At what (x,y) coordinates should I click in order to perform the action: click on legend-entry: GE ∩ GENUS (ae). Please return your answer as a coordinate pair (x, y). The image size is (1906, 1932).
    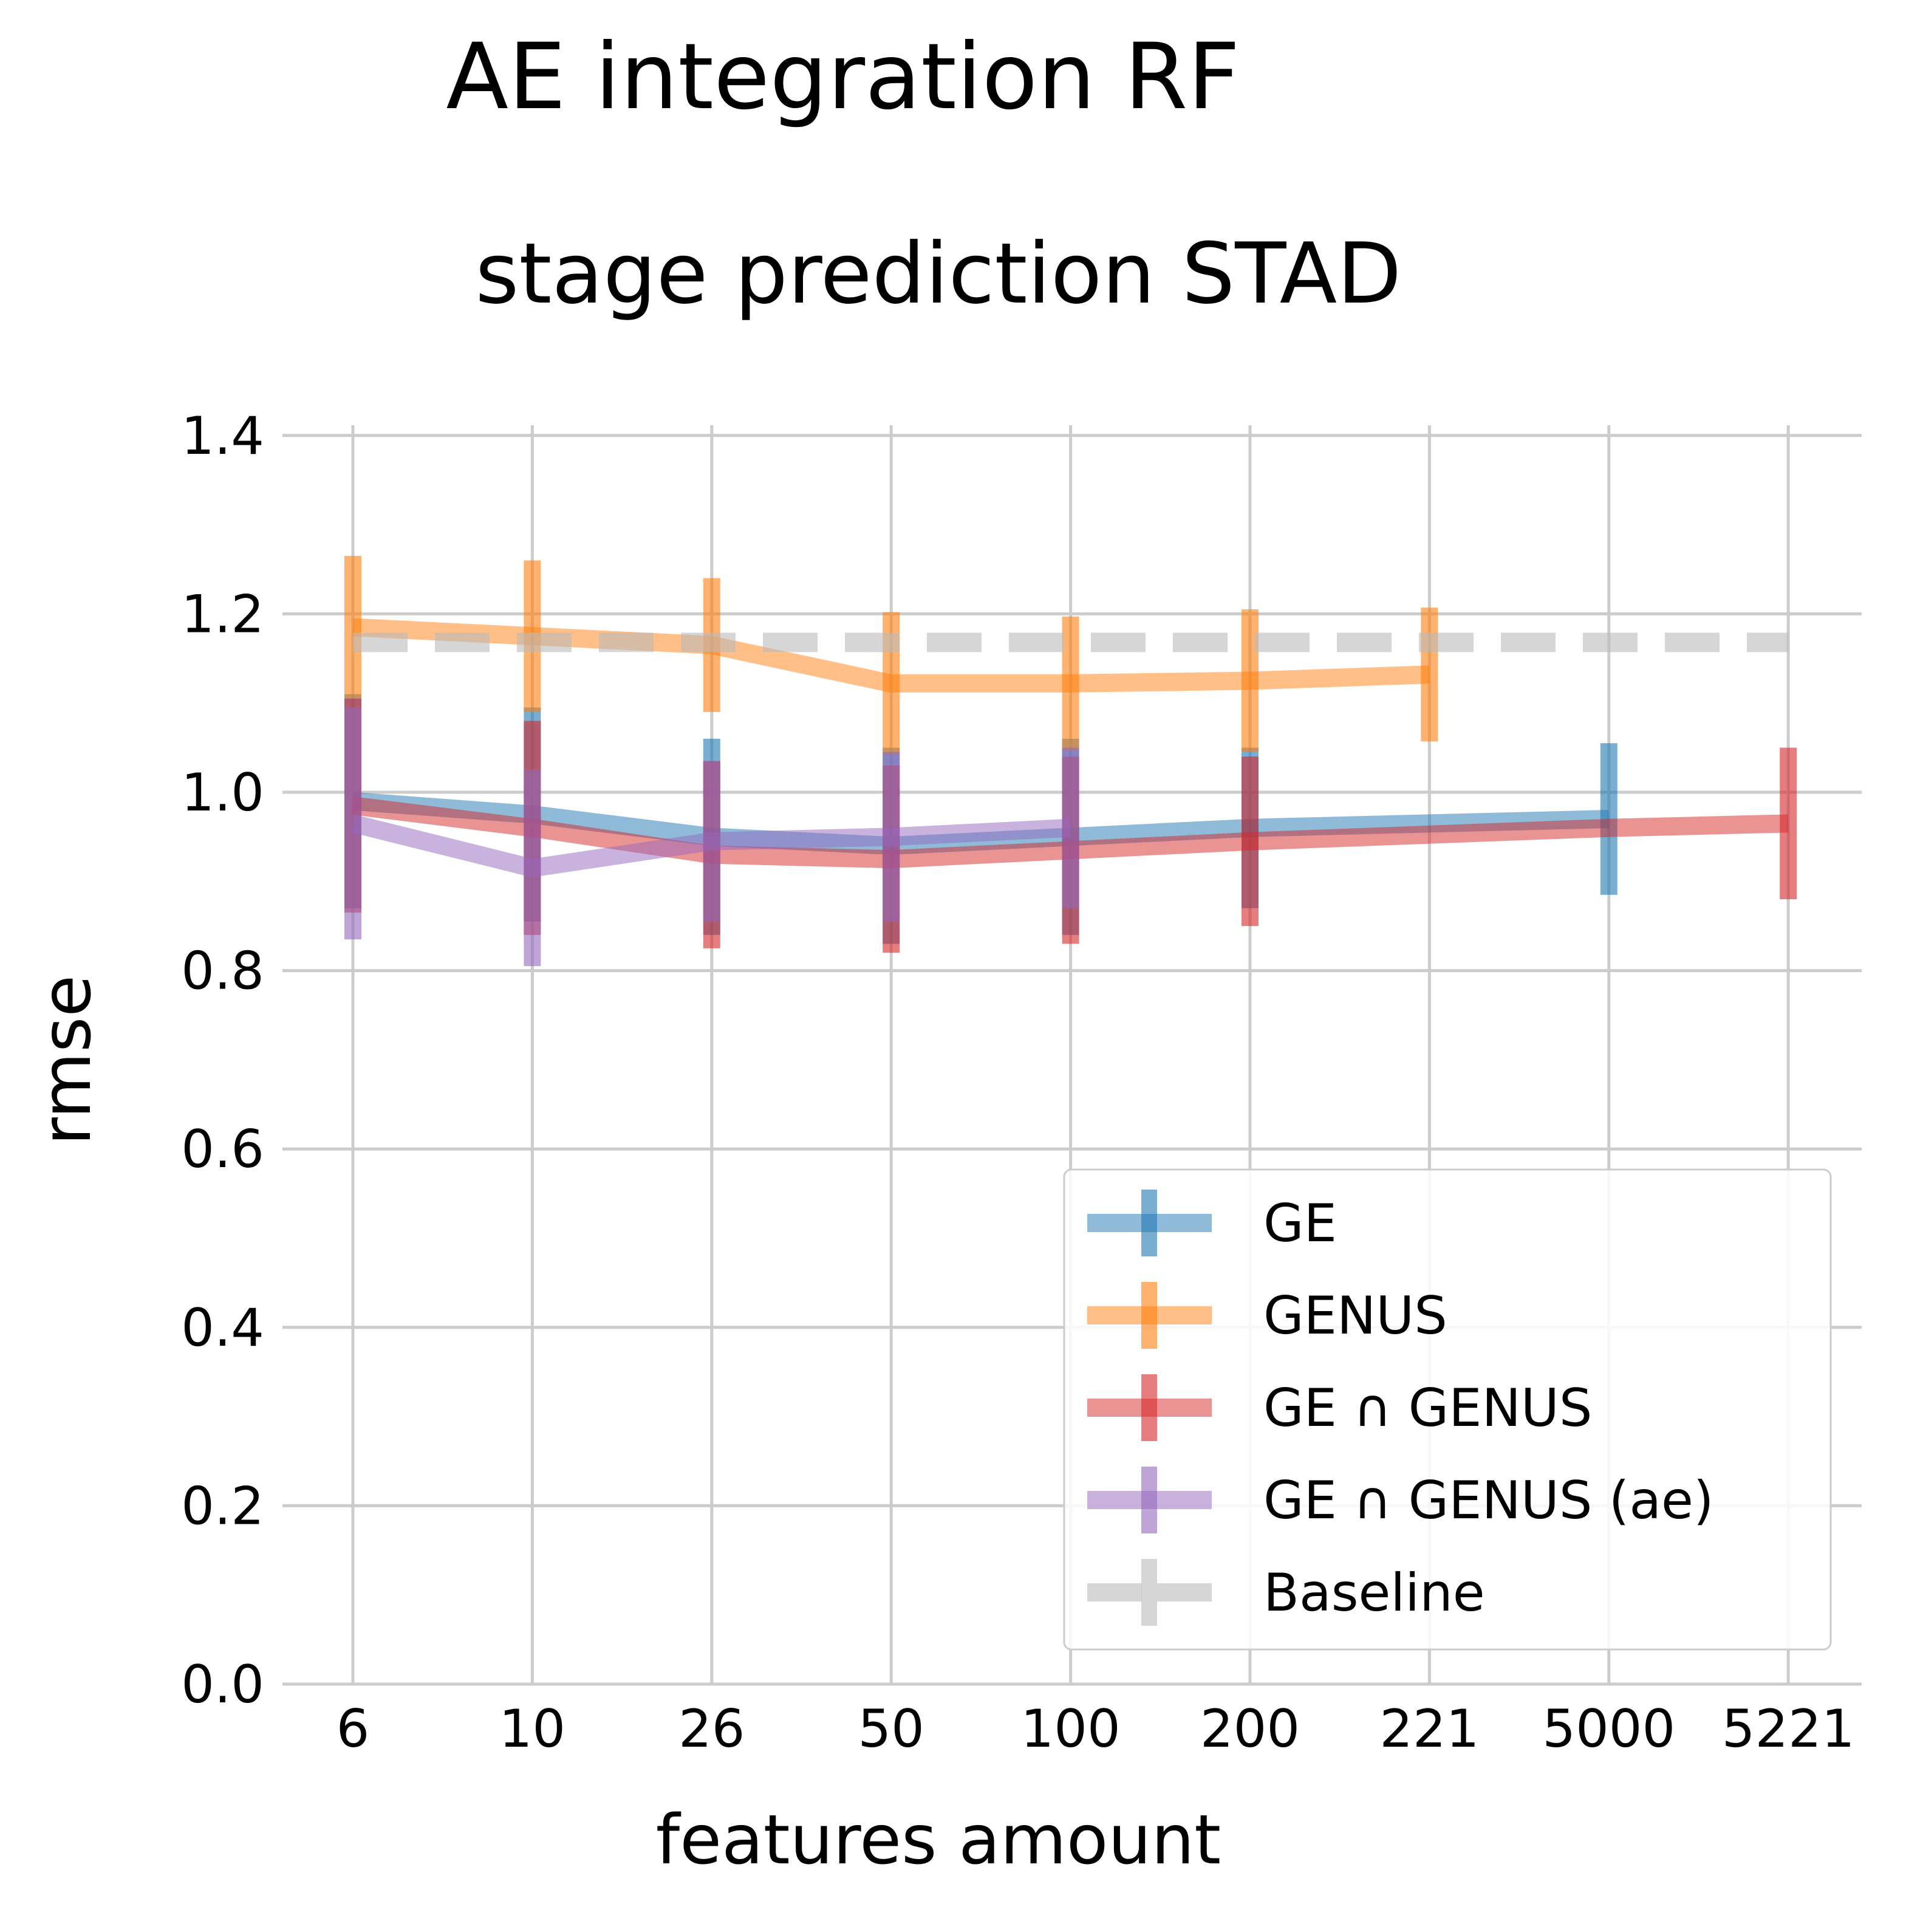
    Looking at the image, I should click on (1400, 1500).